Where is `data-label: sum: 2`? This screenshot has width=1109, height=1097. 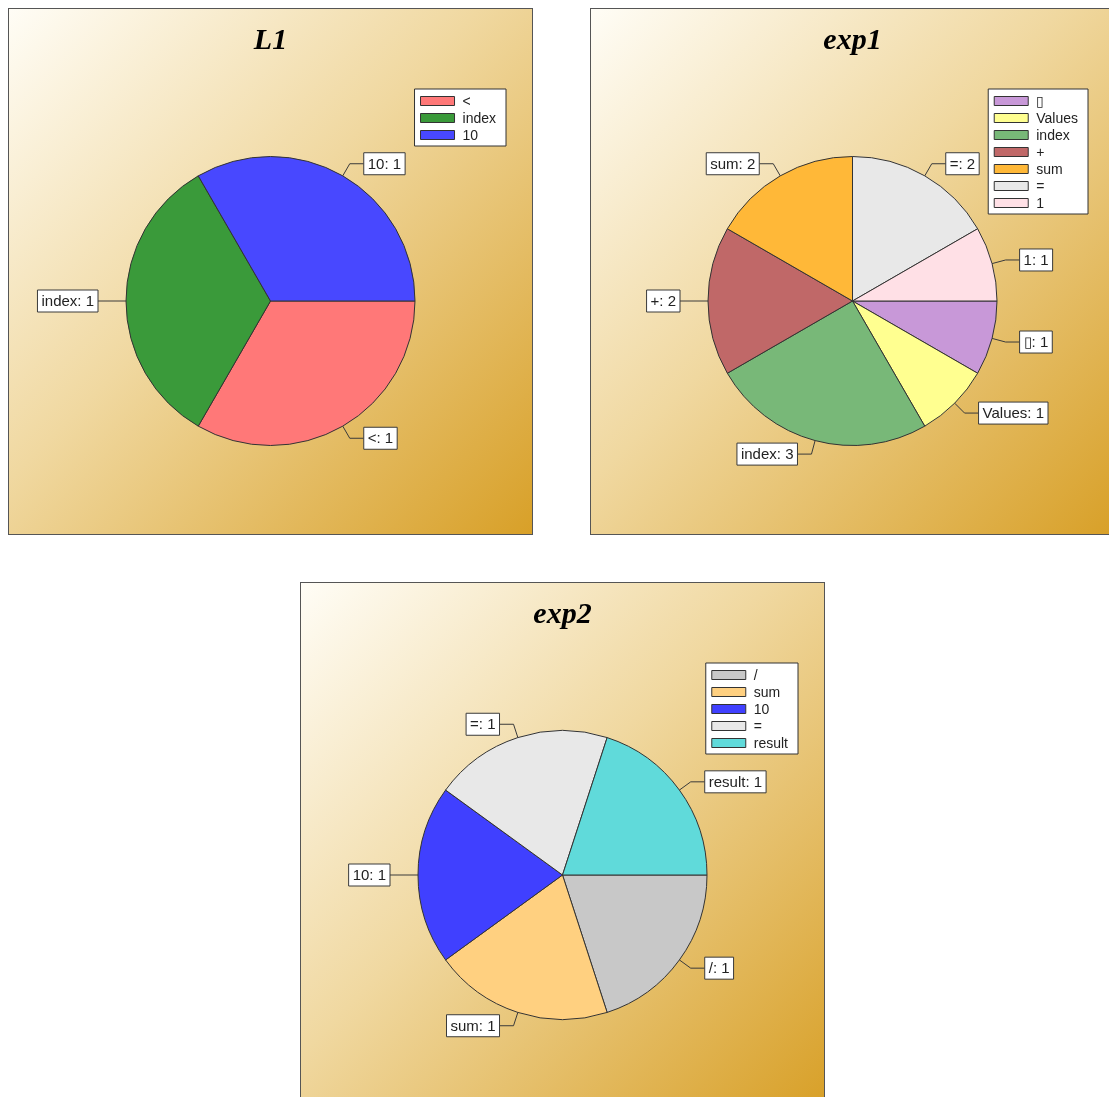
data-label: sum: 2 is located at coordinates (733, 163).